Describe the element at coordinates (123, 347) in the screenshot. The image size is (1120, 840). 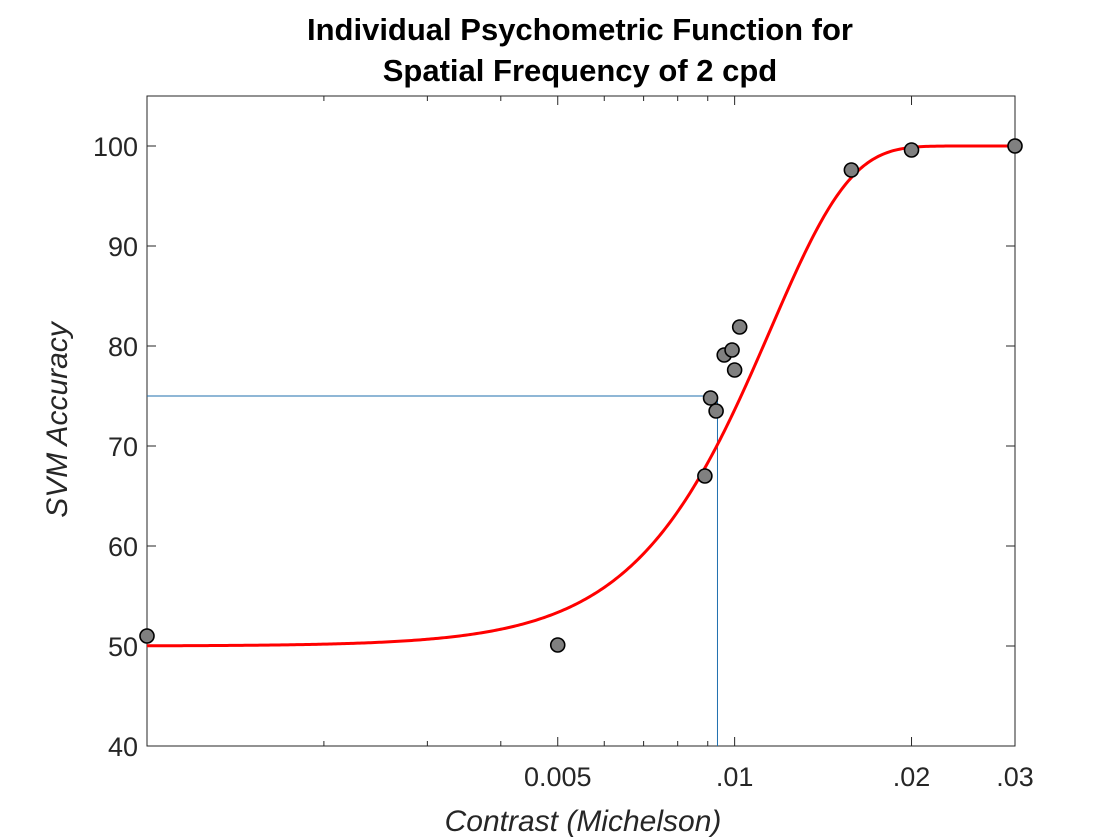
I see `y-tick-label: 80` at that location.